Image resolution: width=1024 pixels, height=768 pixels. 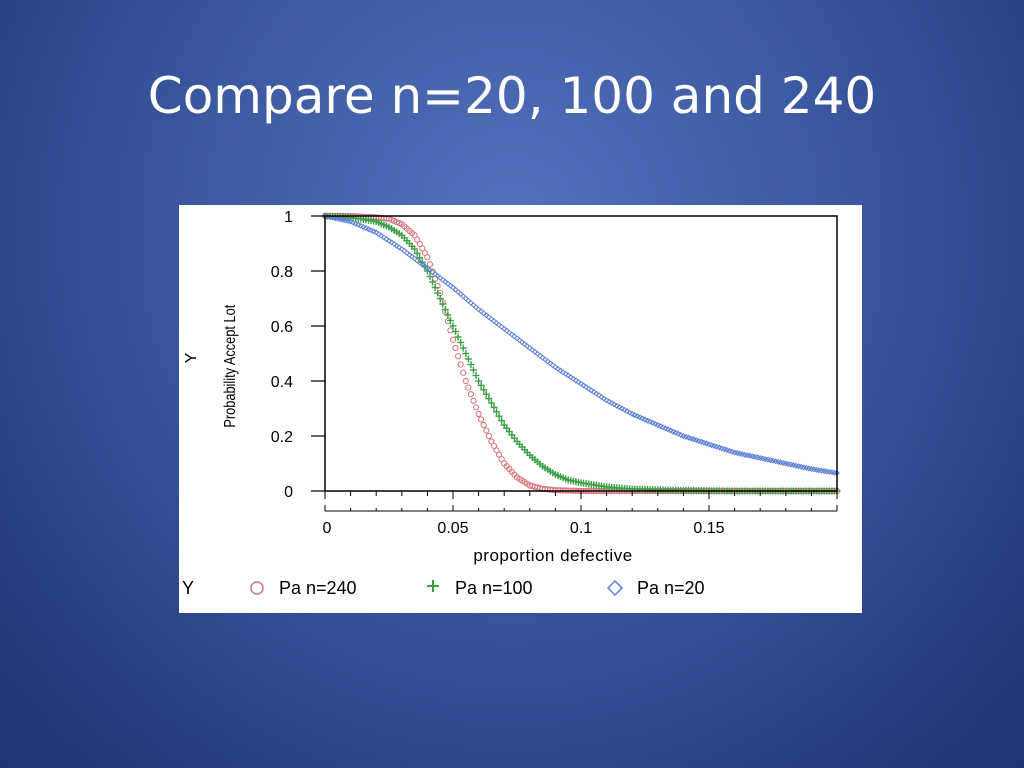 What do you see at coordinates (452, 528) in the screenshot?
I see `x-tick-label: 0.05` at bounding box center [452, 528].